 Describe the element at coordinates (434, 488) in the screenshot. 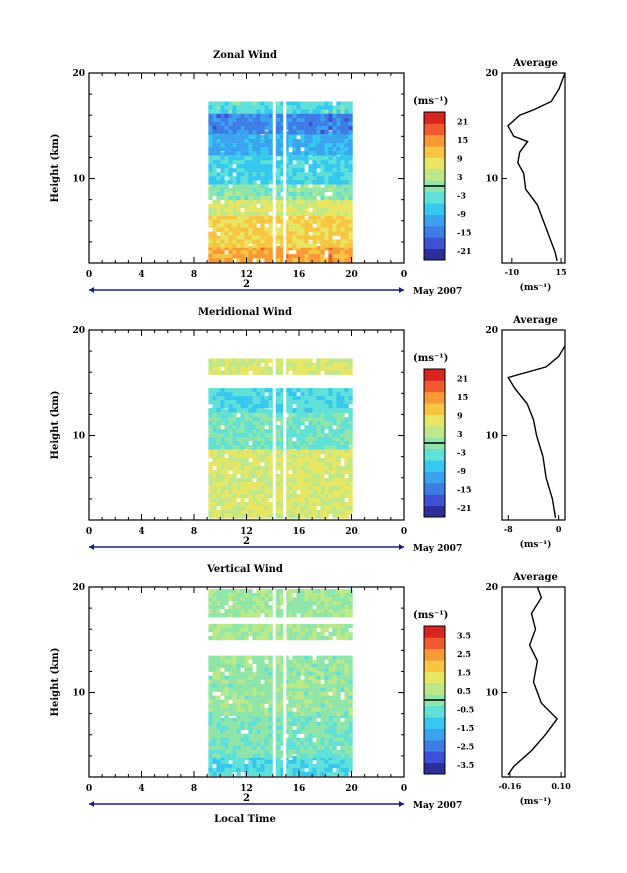

I see `meridional-colorbar-swatch` at that location.